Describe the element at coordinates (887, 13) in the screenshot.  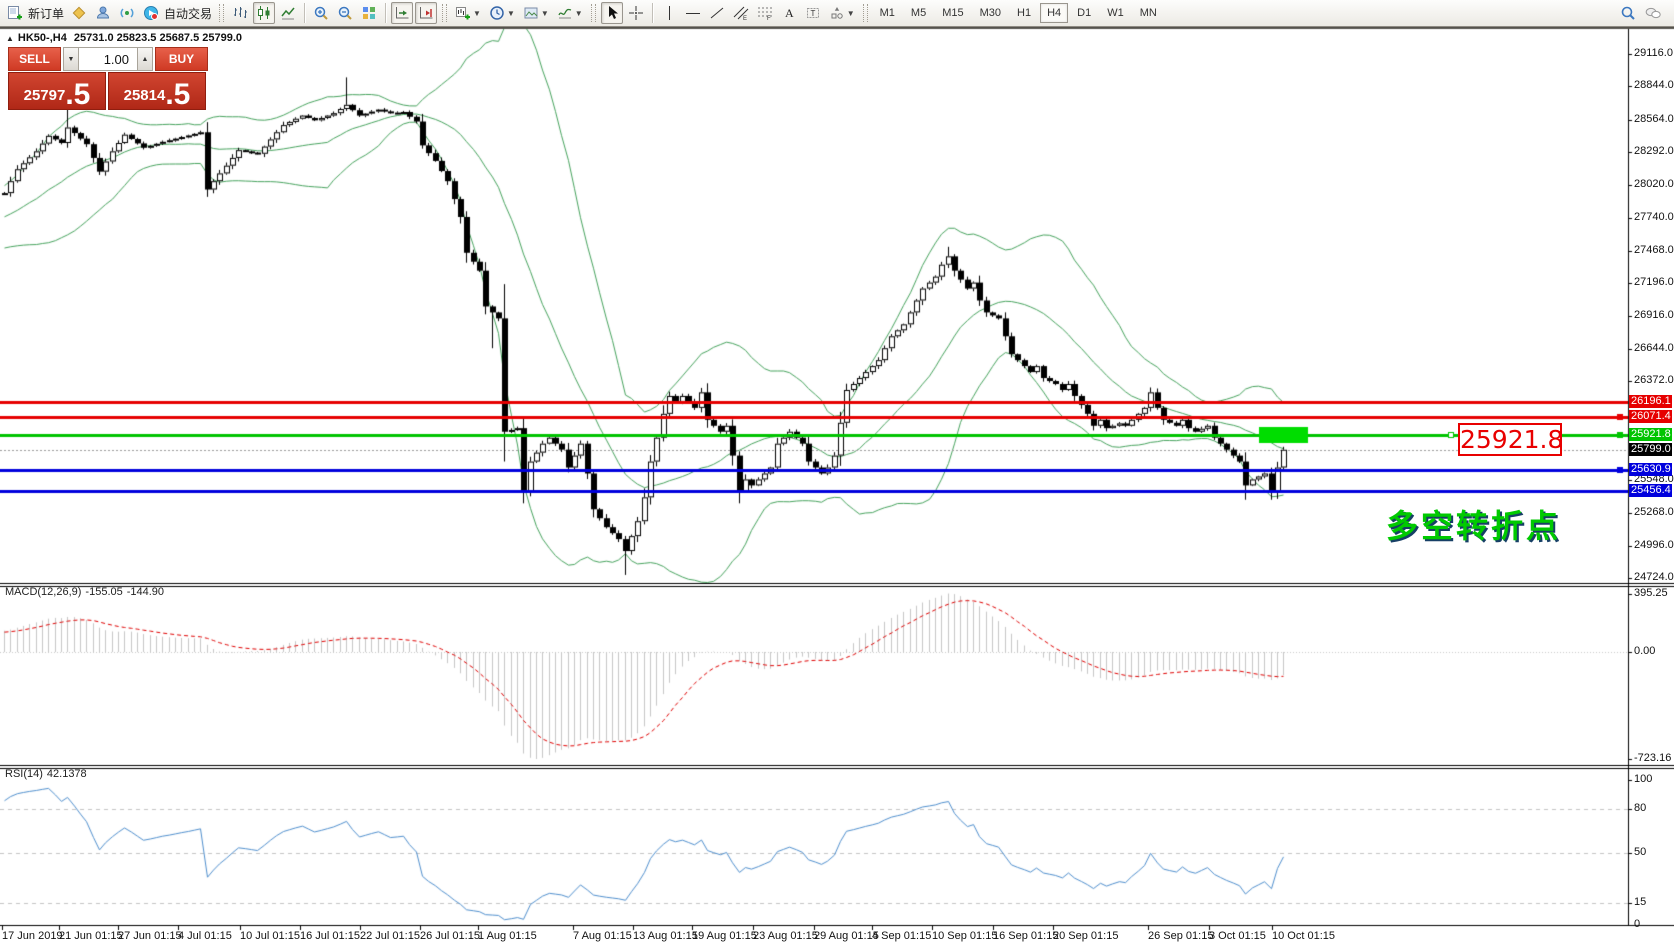
I see `timeframe-m1-button: M1` at that location.